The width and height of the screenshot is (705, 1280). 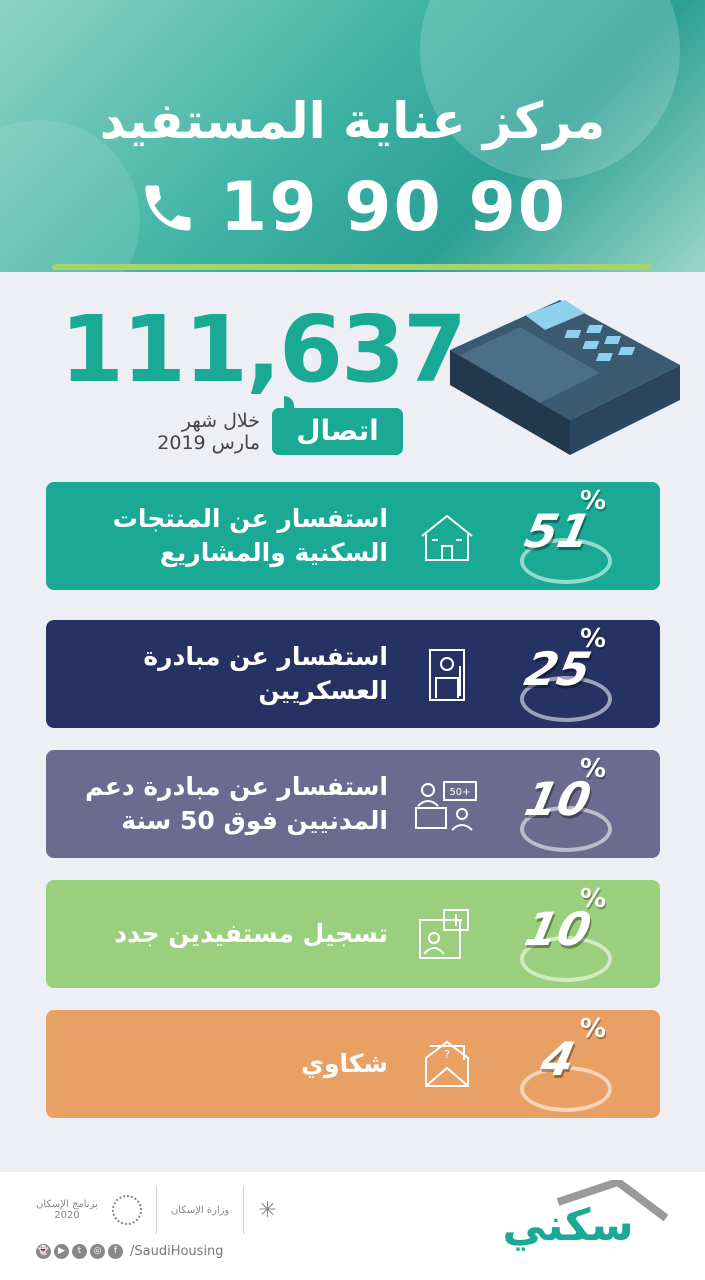 What do you see at coordinates (447, 1063) in the screenshot?
I see `complaint-envelope-icon: ?` at bounding box center [447, 1063].